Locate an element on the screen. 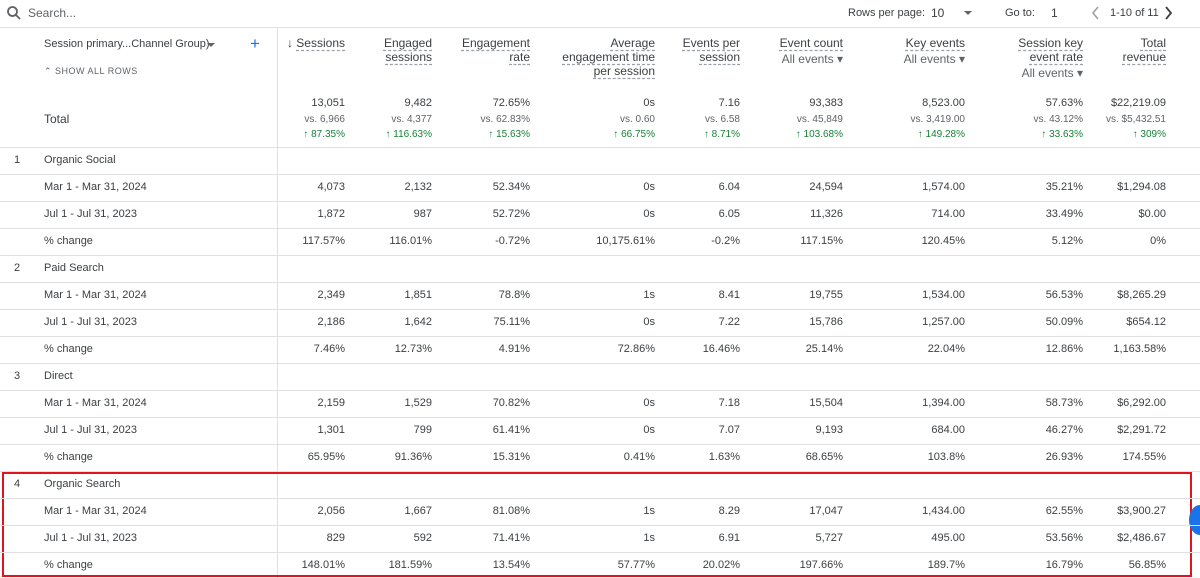  show-all-text: SHOW ALL ROWS is located at coordinates (96, 71).